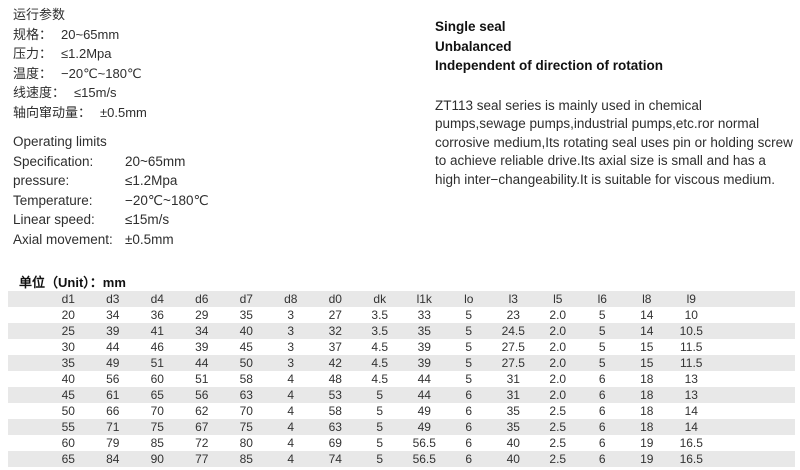 The image size is (800, 470). I want to click on table-cell: 16.5, so click(691, 443).